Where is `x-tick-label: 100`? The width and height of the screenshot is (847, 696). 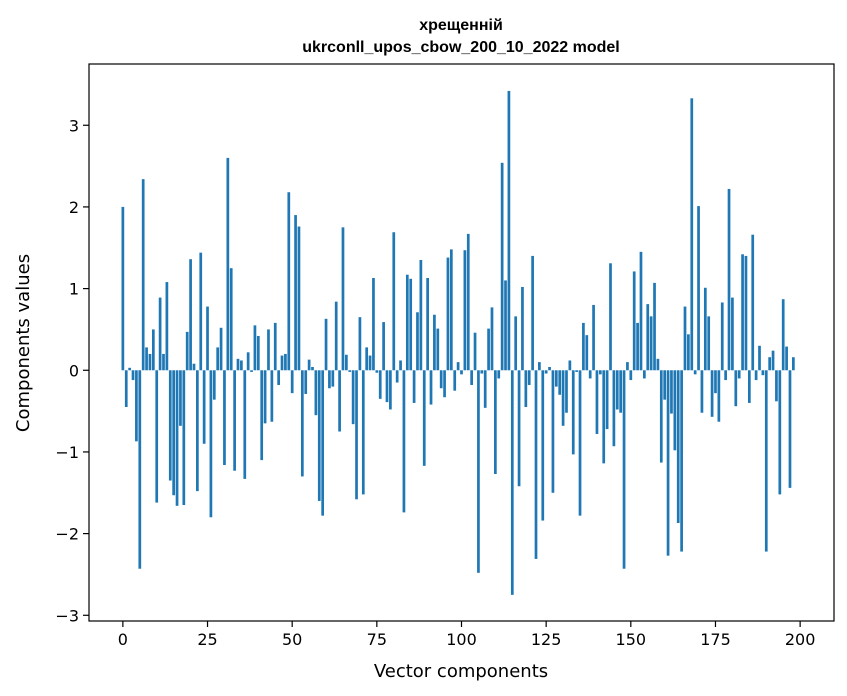 x-tick-label: 100 is located at coordinates (461, 639).